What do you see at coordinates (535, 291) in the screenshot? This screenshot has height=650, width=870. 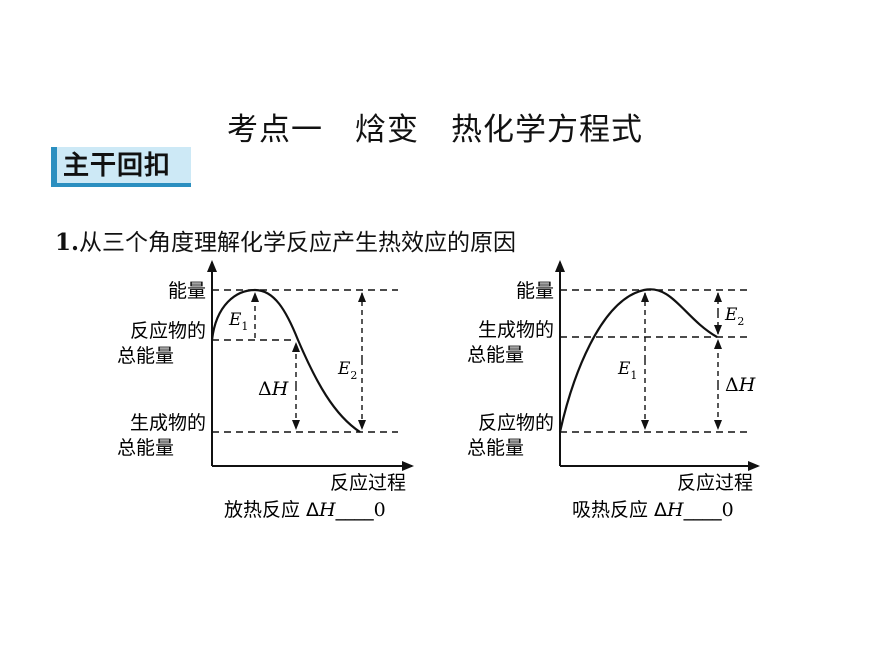 I see `endo-y-axis-label: 能量` at bounding box center [535, 291].